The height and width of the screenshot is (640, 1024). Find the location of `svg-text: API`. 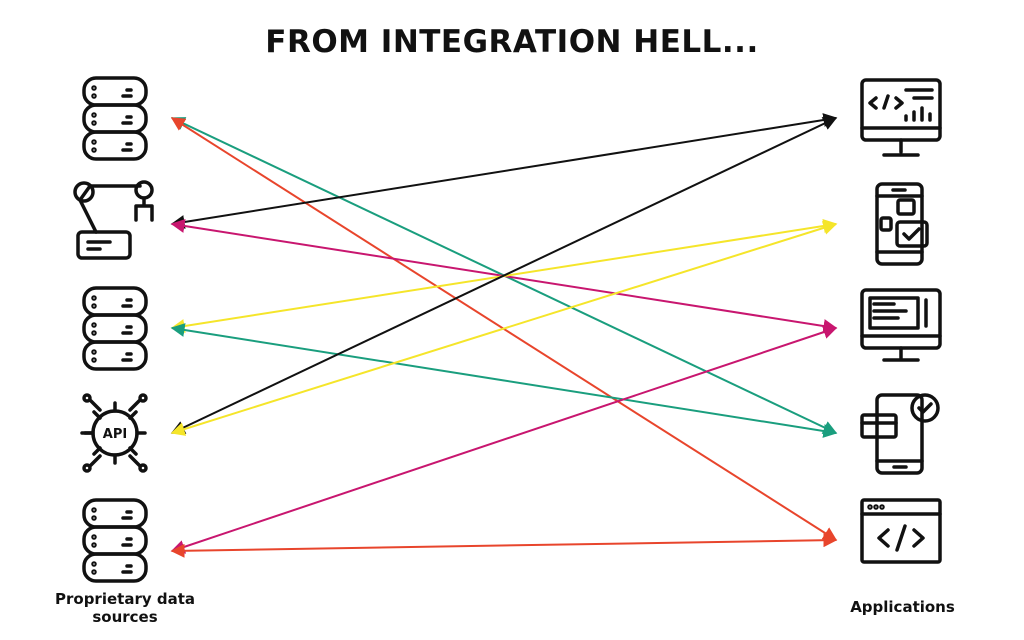

svg-text: API is located at coordinates (115, 434).